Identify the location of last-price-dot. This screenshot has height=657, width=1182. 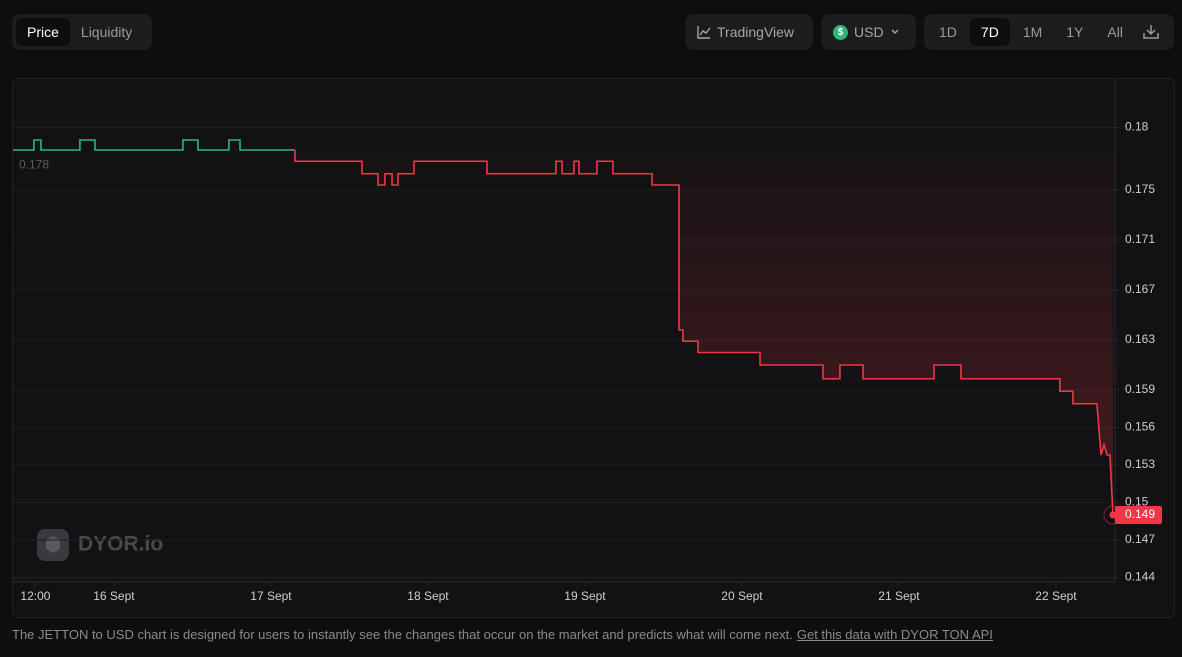
(1113, 515).